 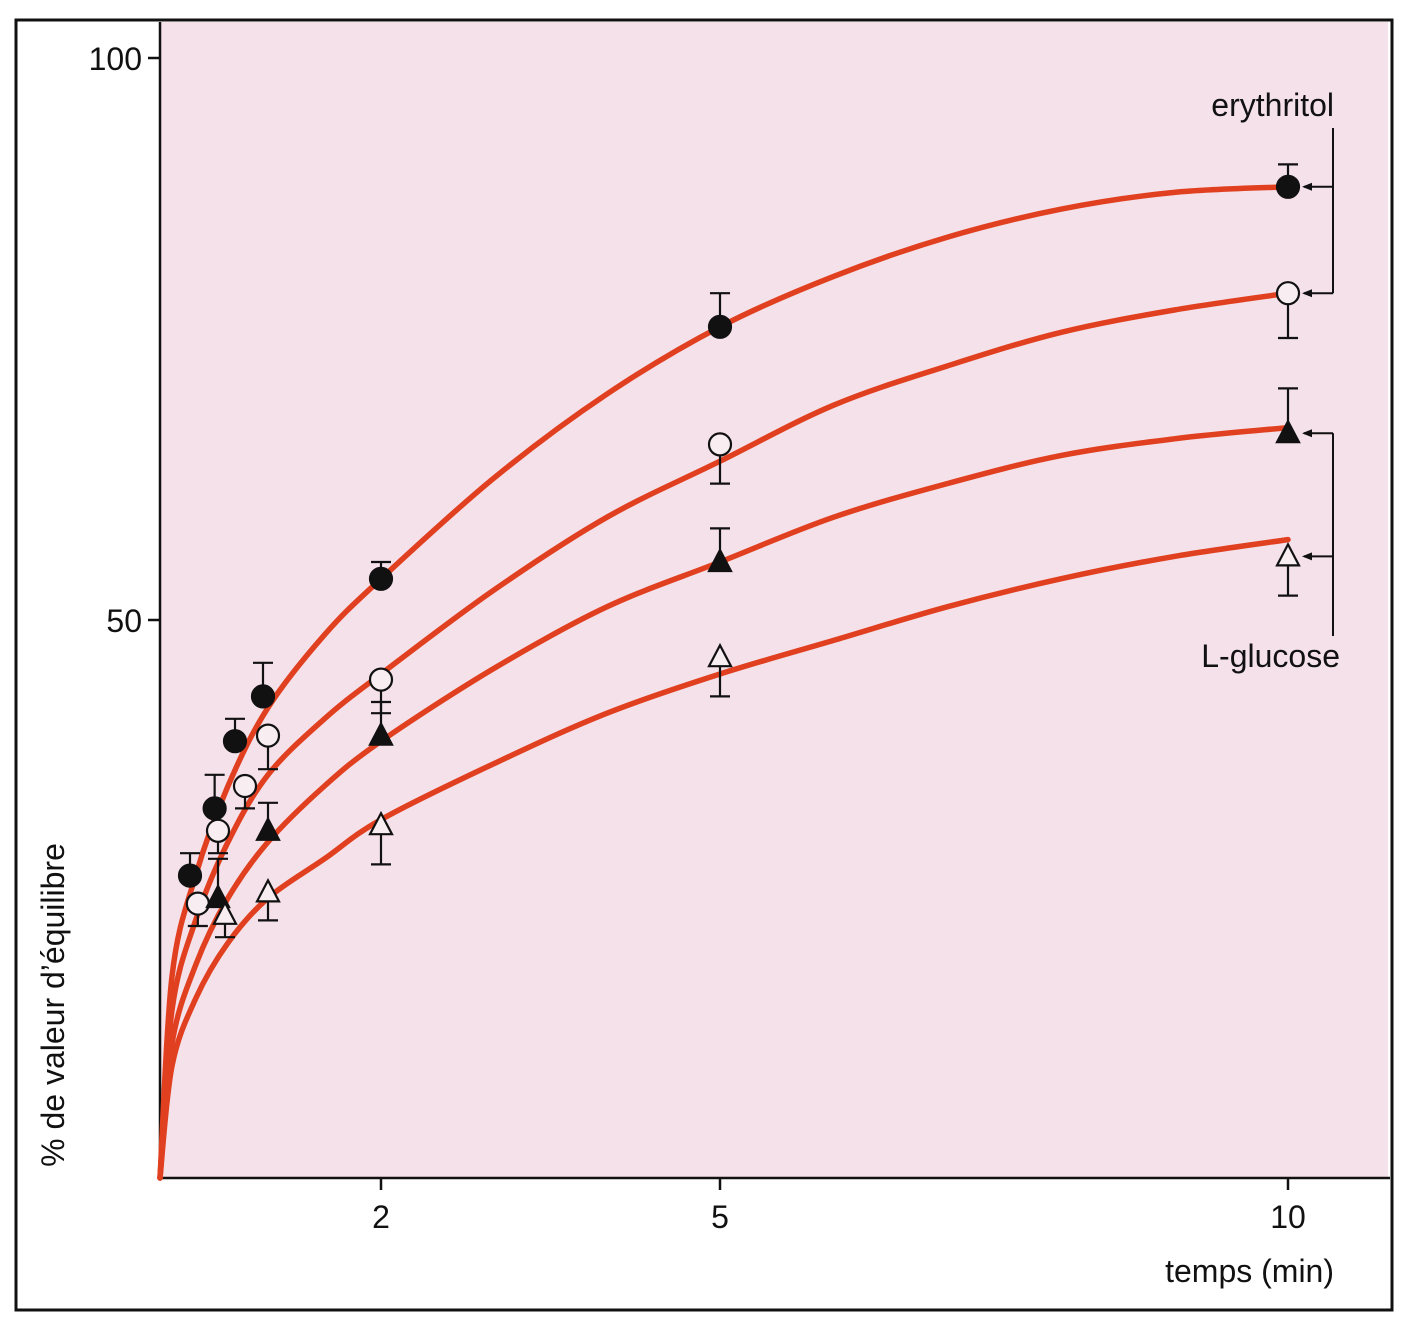 What do you see at coordinates (53, 1005) in the screenshot?
I see `y-axis-label: % de valeur d’équilibre` at bounding box center [53, 1005].